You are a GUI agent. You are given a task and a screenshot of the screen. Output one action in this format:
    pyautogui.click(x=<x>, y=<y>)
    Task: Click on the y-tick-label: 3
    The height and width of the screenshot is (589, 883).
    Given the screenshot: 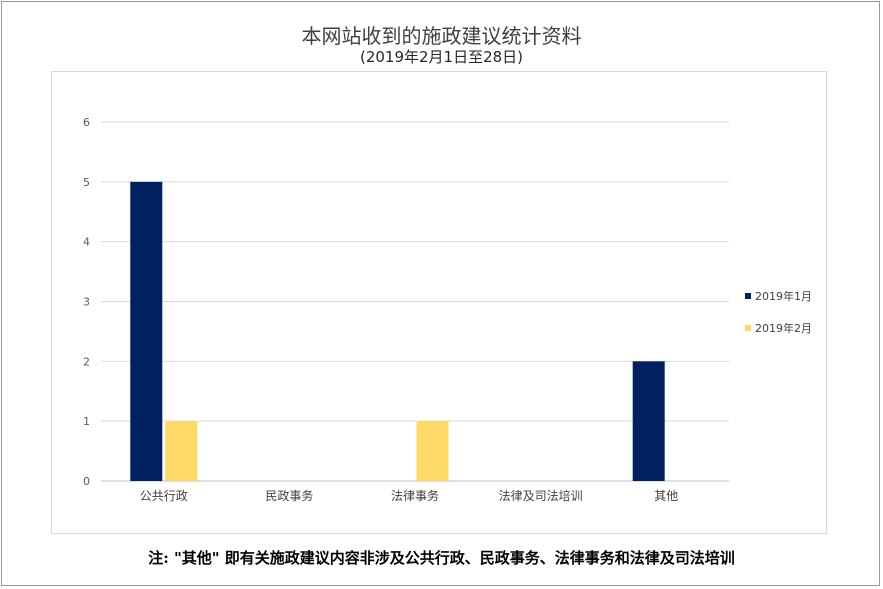 What is the action you would take?
    pyautogui.click(x=86, y=302)
    